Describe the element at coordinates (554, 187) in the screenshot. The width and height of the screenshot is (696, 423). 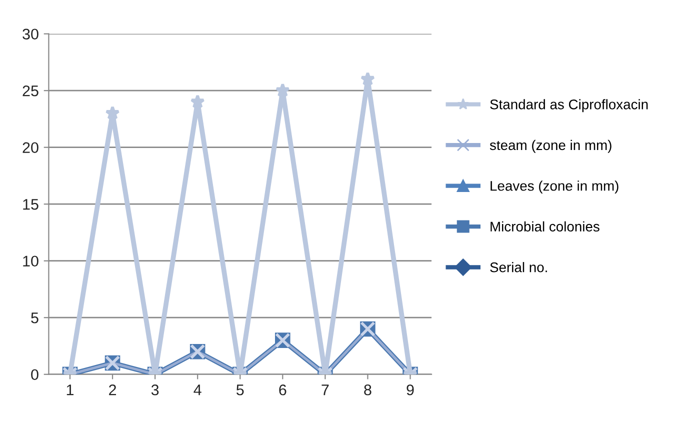
I see `legend-label: Leaves (zone in mm)` at that location.